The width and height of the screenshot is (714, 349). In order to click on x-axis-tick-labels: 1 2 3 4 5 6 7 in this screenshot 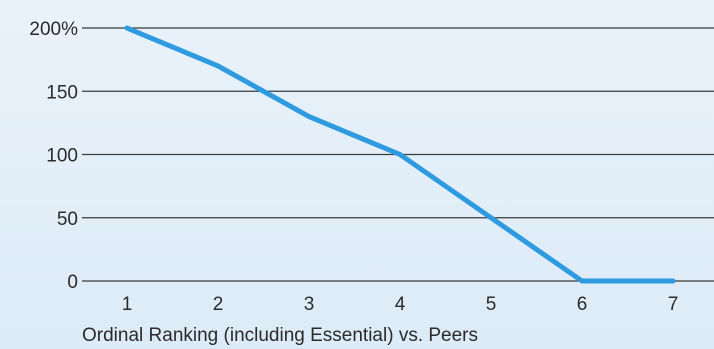, I will do `click(400, 304)`.